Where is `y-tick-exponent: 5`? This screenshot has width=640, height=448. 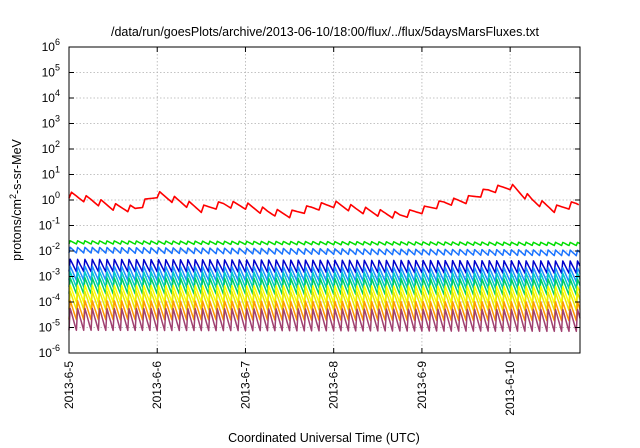 y-tick-exponent: 5 is located at coordinates (57, 68).